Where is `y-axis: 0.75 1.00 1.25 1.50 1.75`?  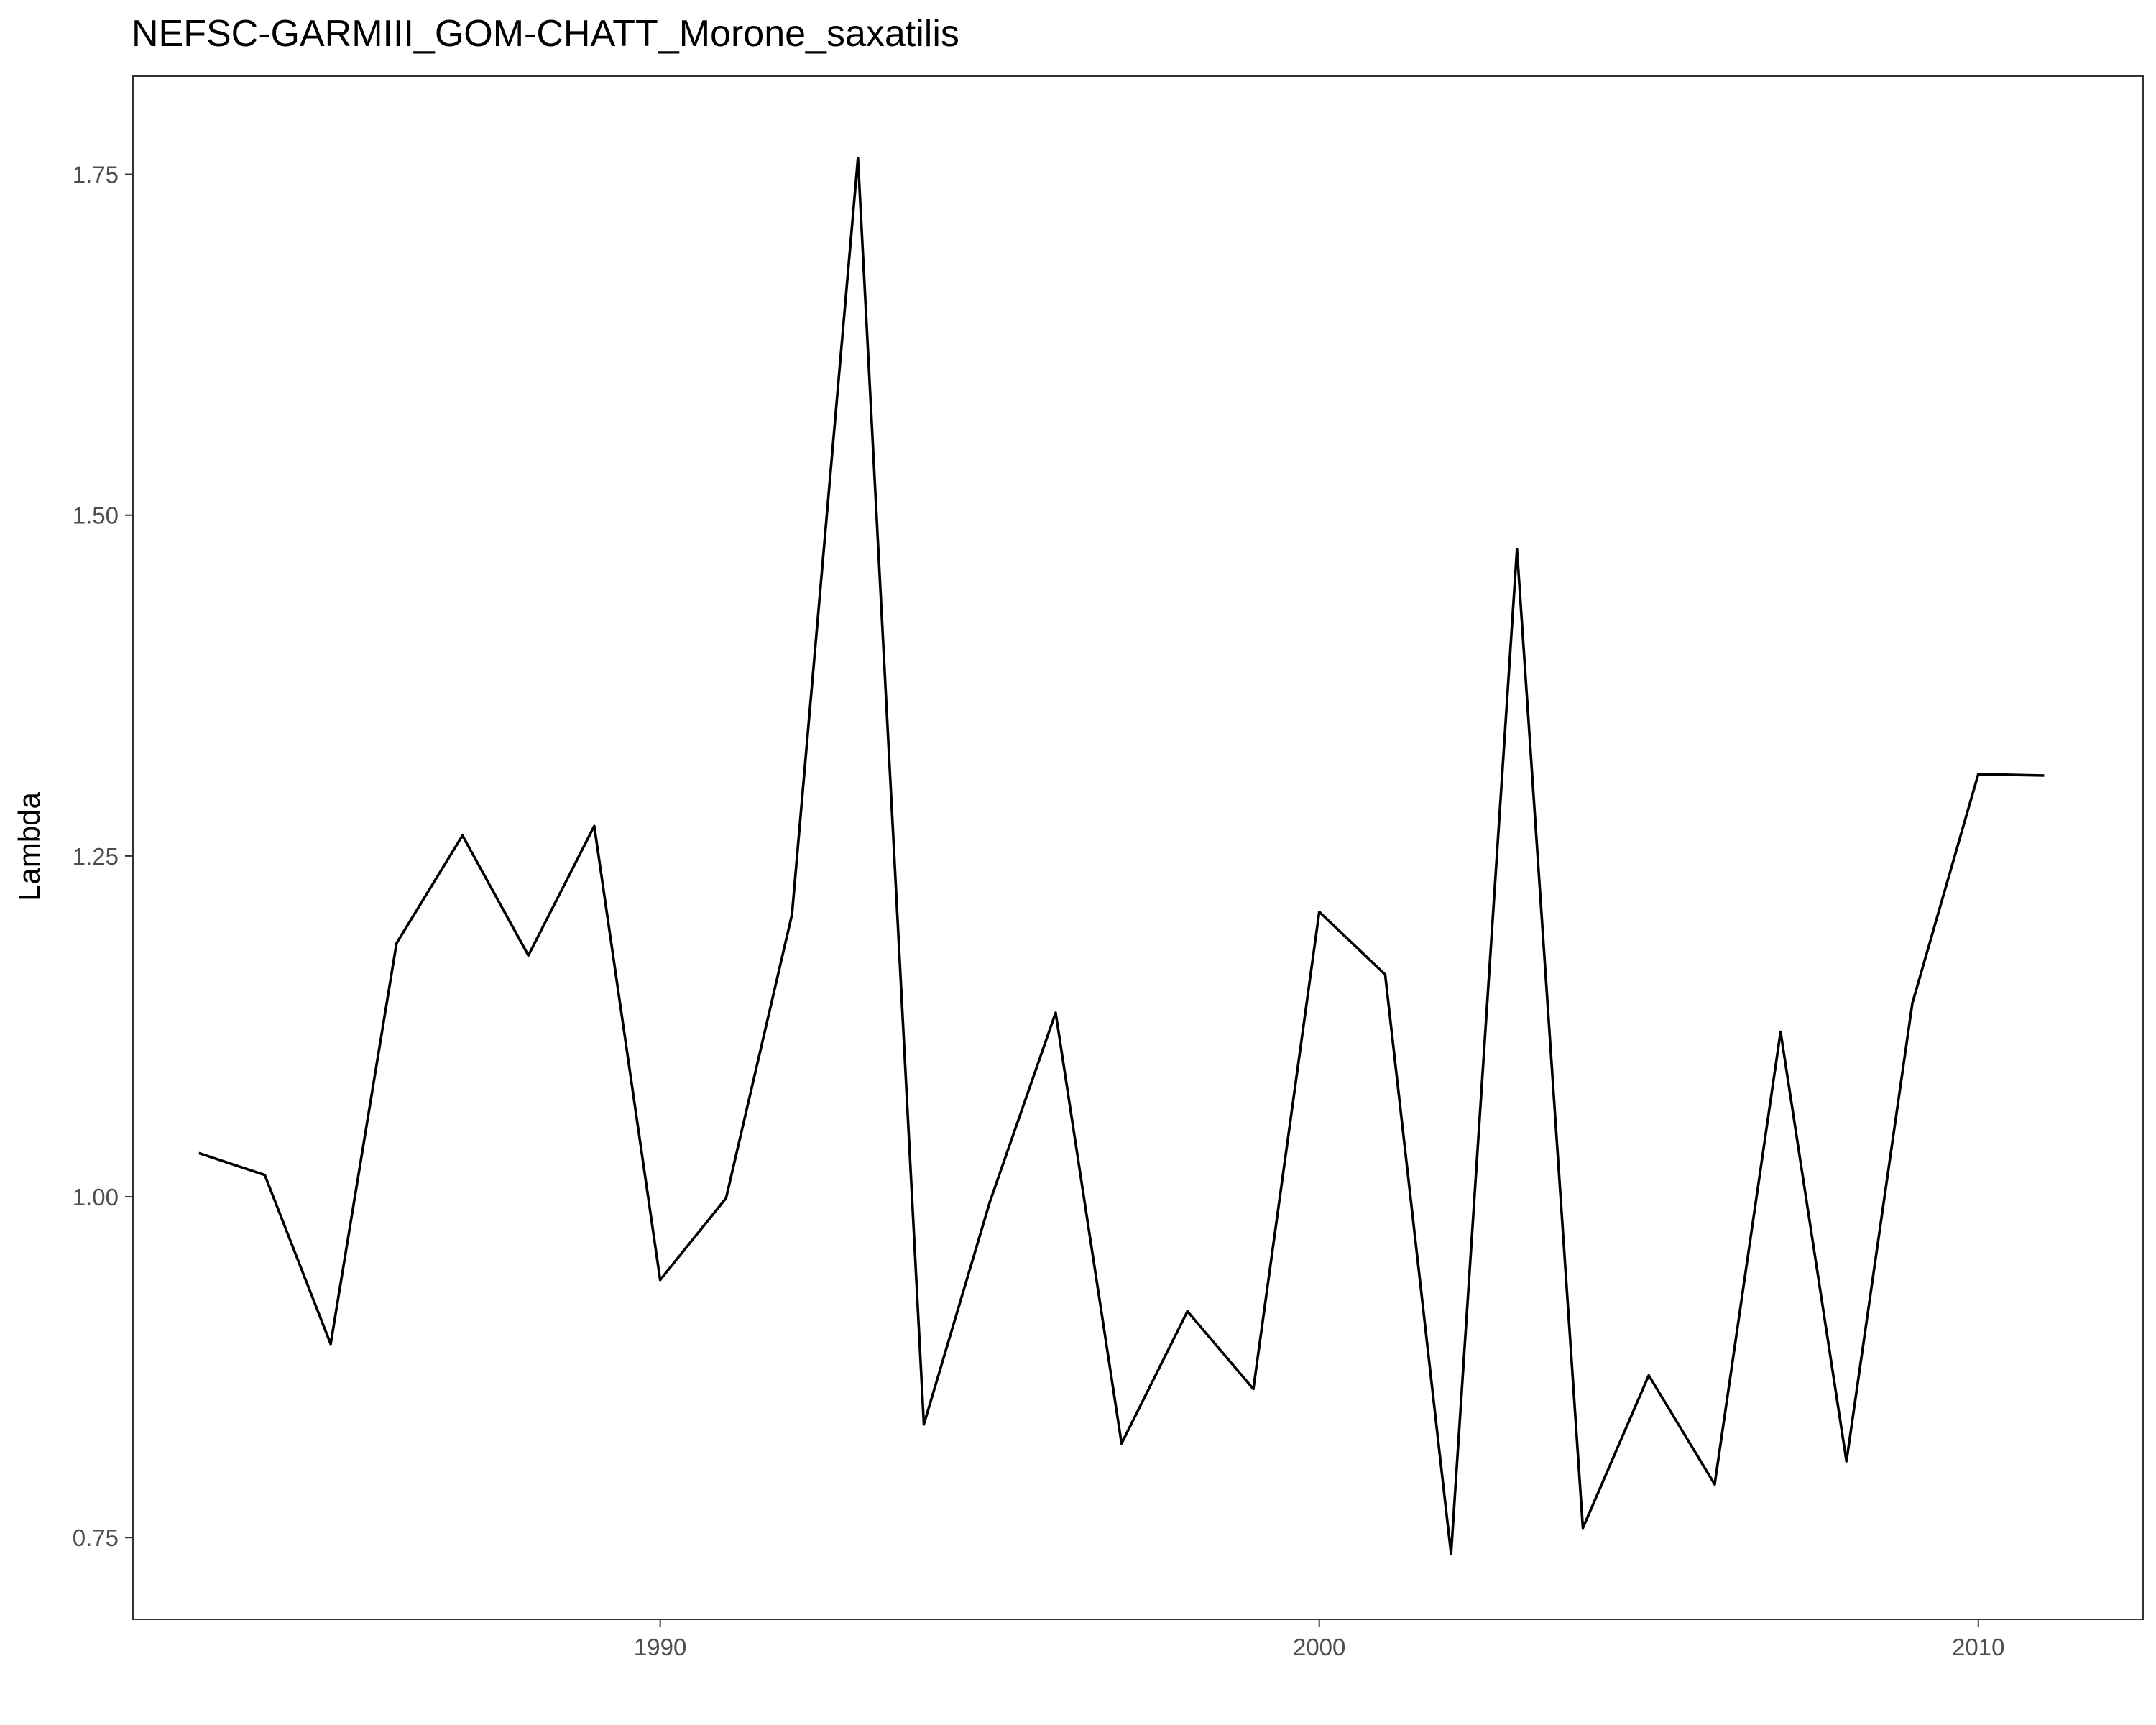 y-axis: 0.75 1.00 1.25 1.50 1.75 is located at coordinates (103, 856).